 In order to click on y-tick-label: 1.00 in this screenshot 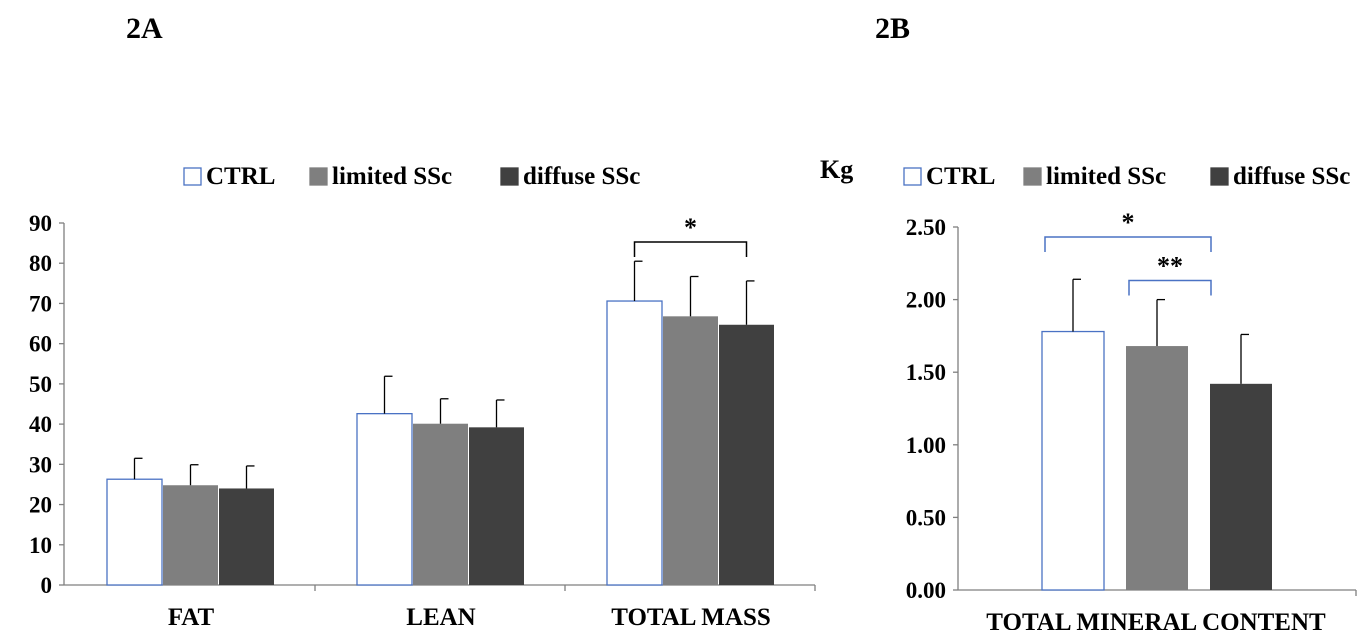, I will do `click(926, 445)`.